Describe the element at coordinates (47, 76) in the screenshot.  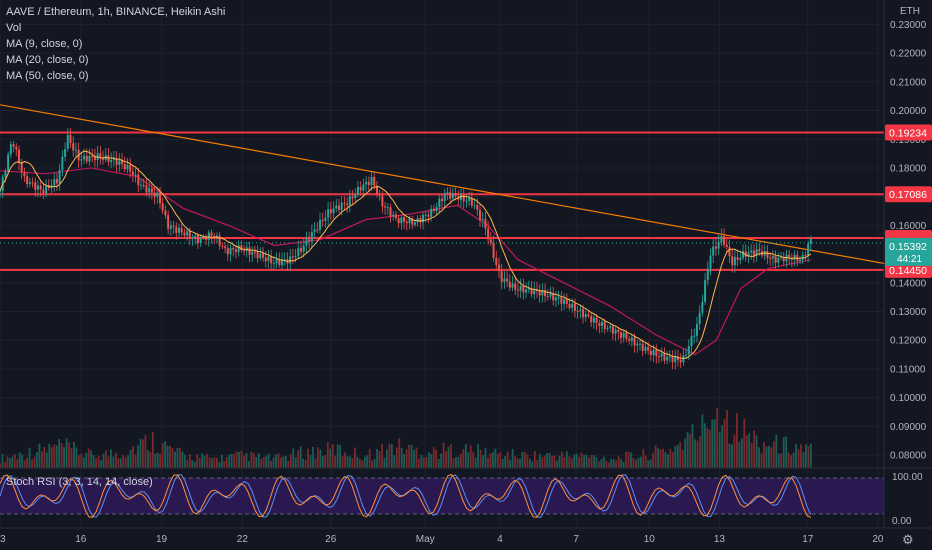
I see `legend-ma-50: MA (50, close, 0)` at that location.